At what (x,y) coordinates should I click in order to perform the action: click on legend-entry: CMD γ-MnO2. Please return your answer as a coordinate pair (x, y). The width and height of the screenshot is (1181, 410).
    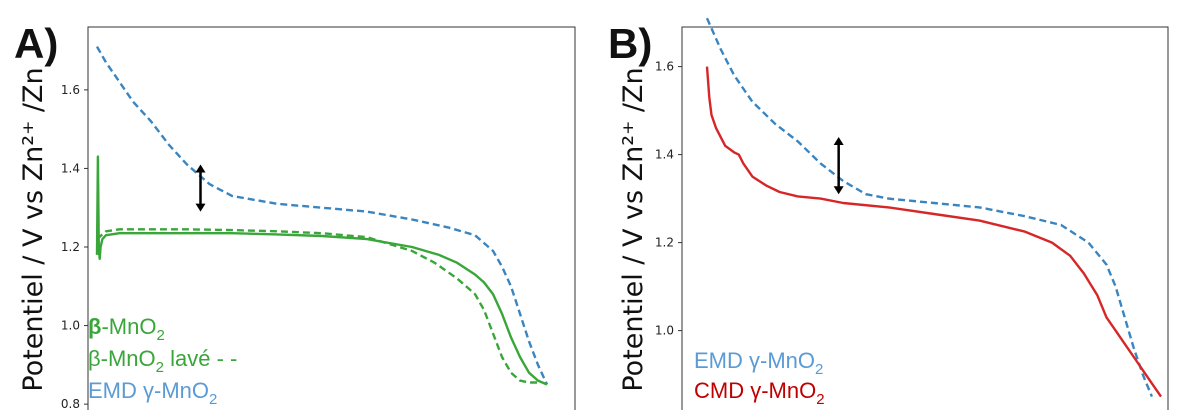
    Looking at the image, I should click on (759, 393).